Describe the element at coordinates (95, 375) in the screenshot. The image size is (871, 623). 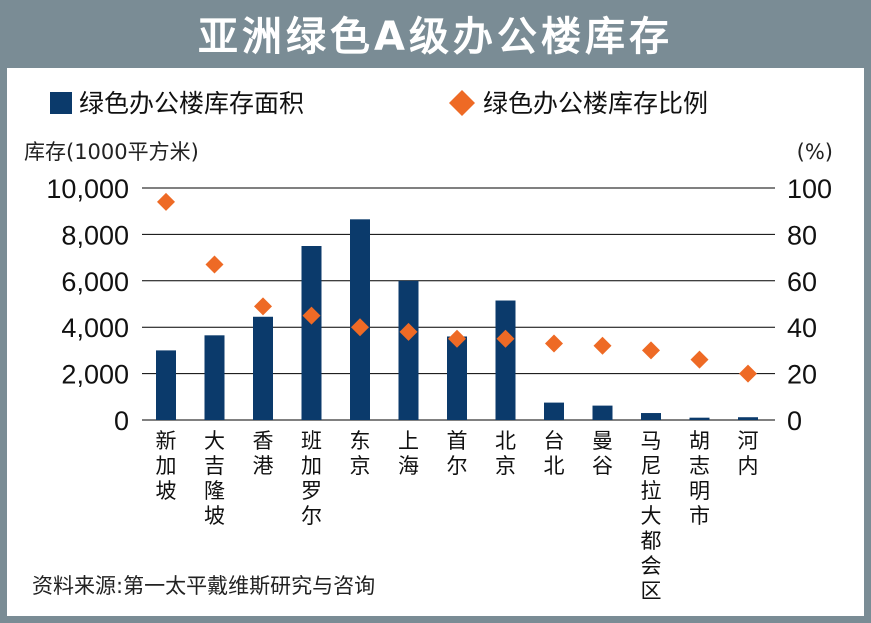
I see `y-tick-left: 2,000` at that location.